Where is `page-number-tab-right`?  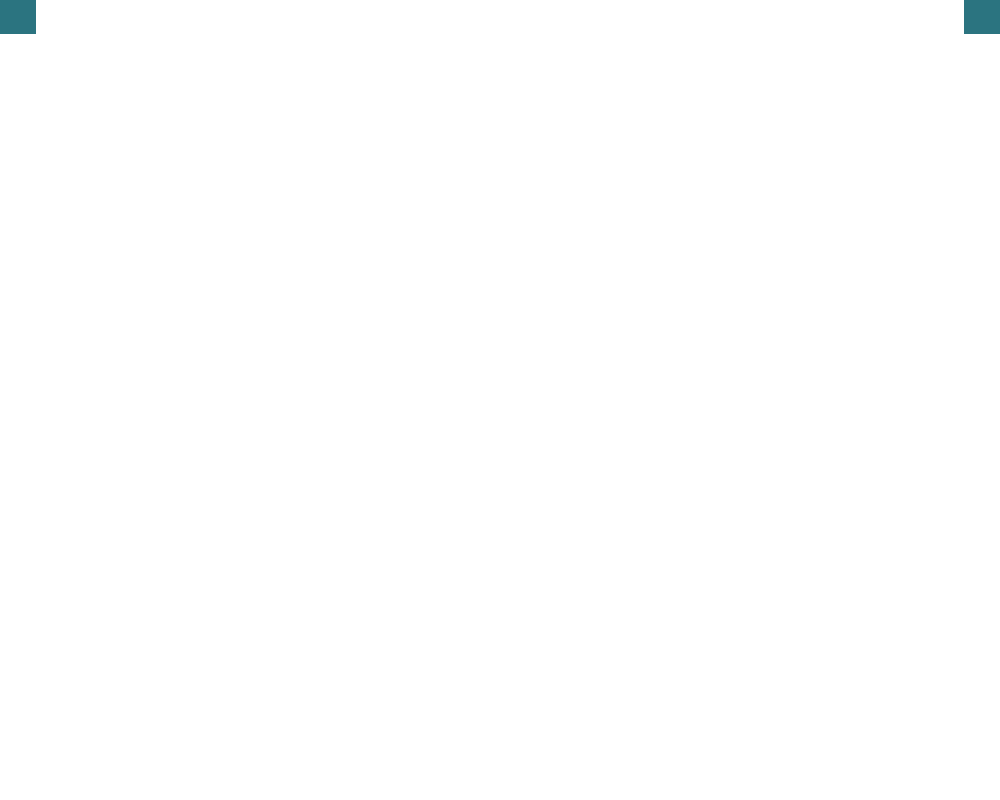
page-number-tab-right is located at coordinates (982, 17).